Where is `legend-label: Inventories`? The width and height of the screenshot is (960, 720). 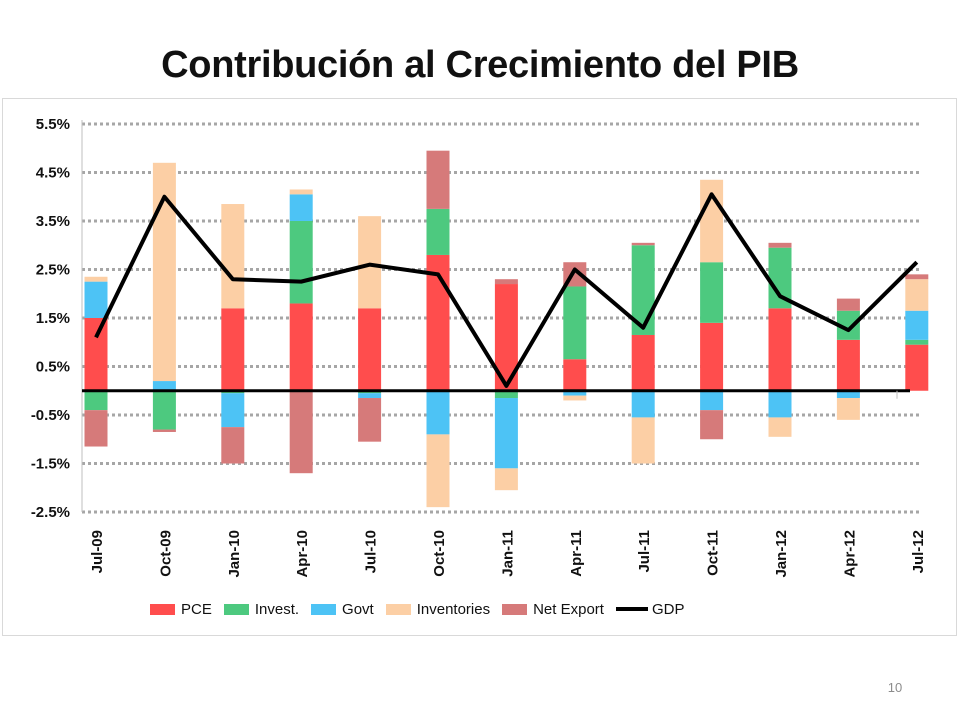
legend-label: Inventories is located at coordinates (453, 609).